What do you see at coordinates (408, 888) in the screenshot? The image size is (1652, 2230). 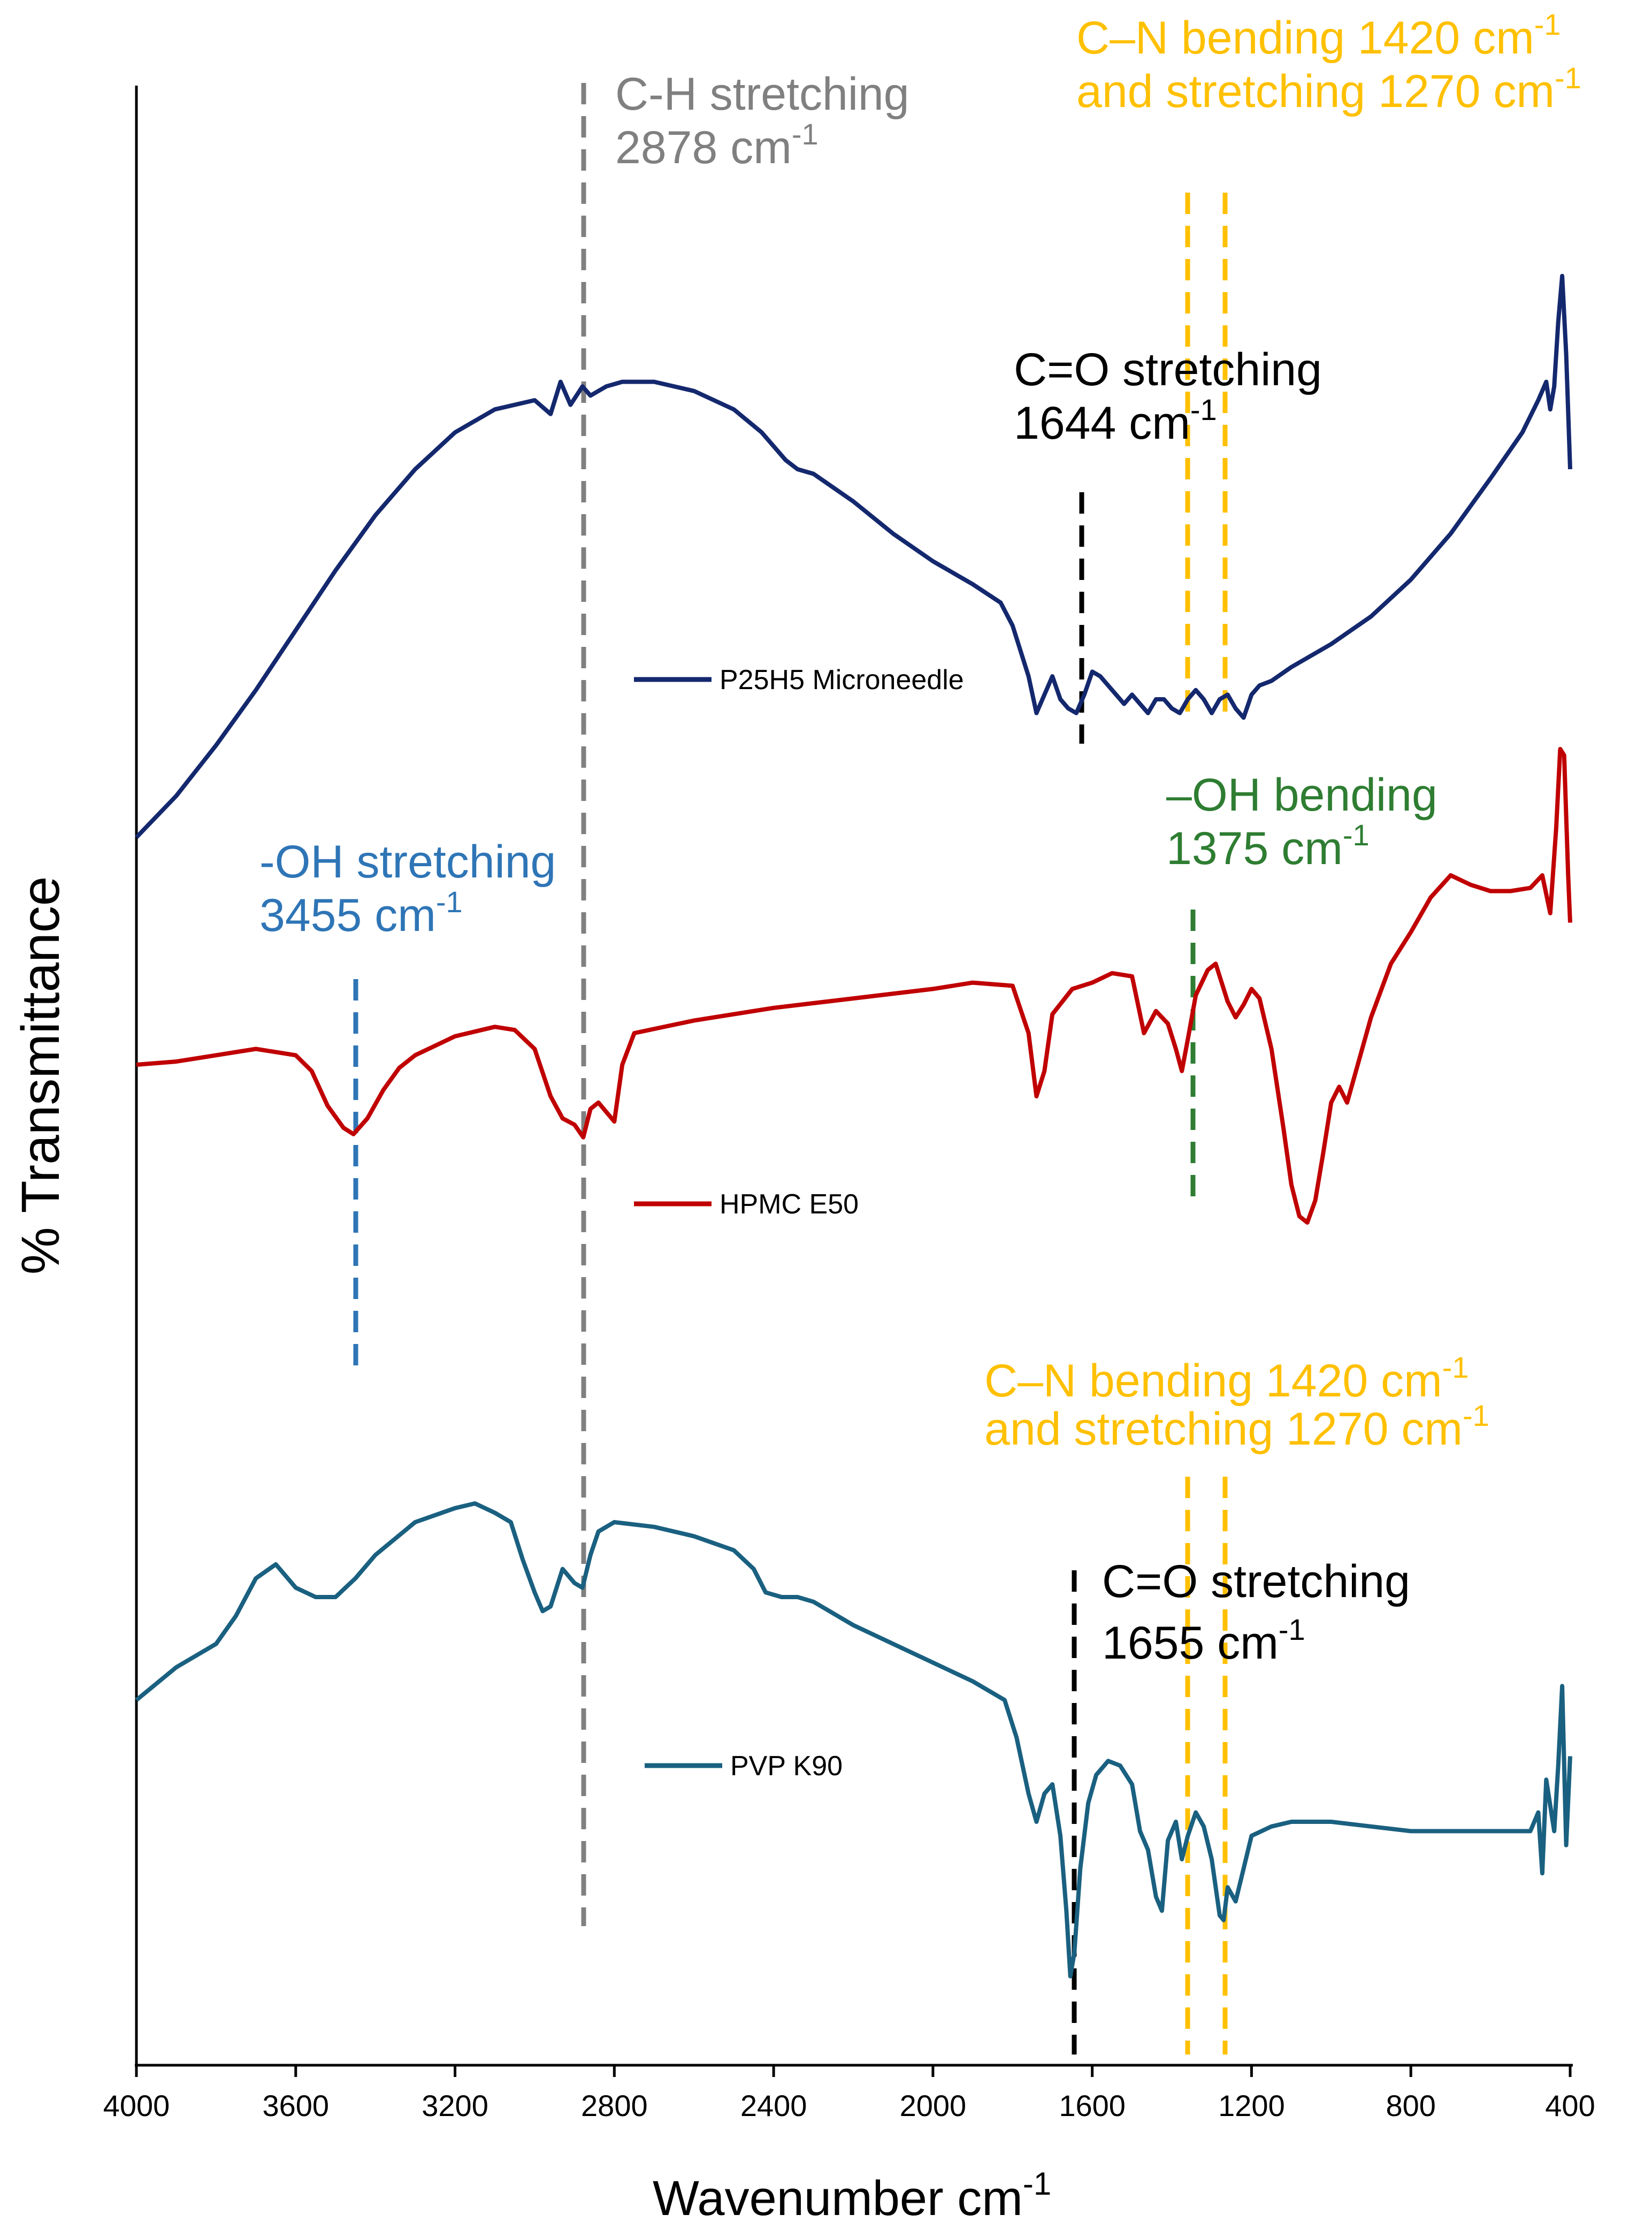 I see `annotation-oh-stretching: -OH stretching 3455 cm-1` at bounding box center [408, 888].